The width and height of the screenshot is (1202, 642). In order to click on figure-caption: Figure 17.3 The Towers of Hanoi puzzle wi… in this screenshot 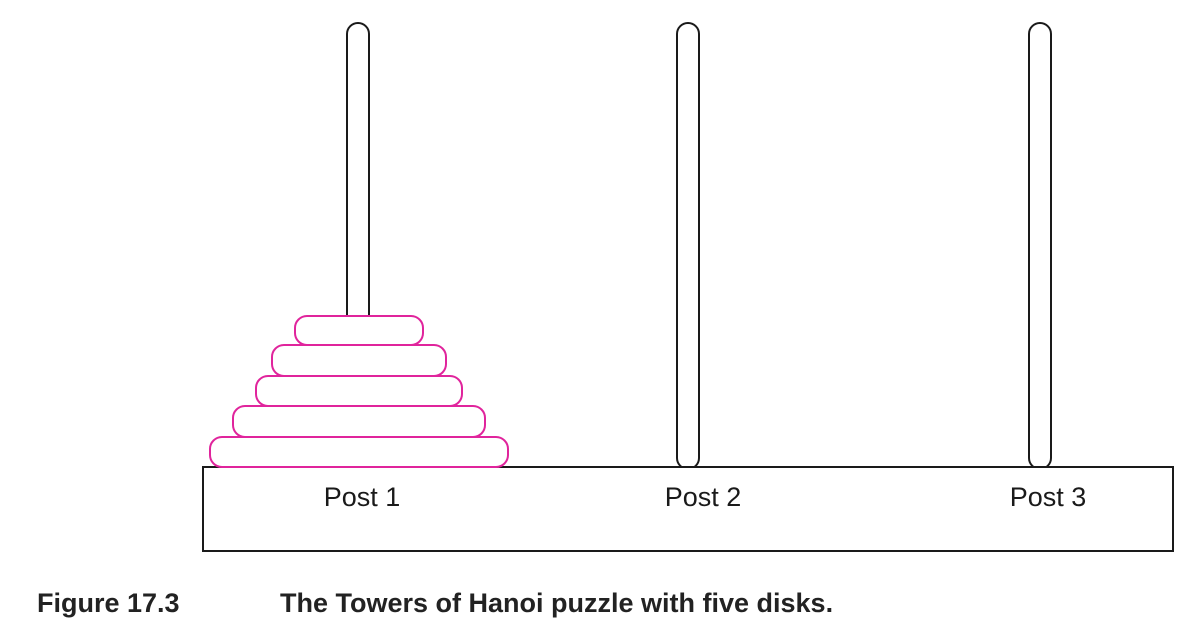, I will do `click(435, 603)`.